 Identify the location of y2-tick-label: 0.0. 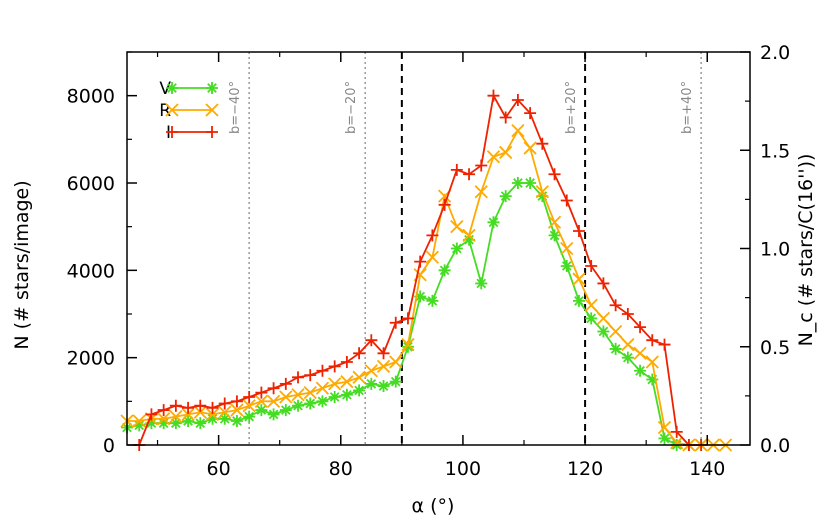
(775, 446).